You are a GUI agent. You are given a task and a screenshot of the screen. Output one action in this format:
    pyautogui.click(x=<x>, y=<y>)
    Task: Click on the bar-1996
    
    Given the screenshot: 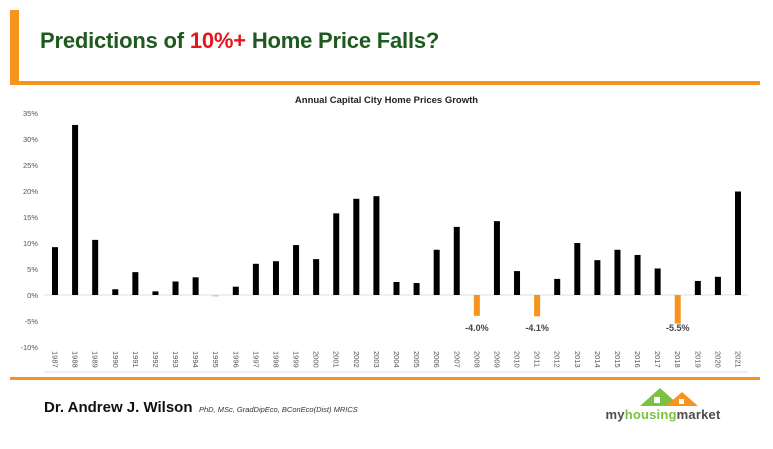 What is the action you would take?
    pyautogui.click(x=235, y=290)
    